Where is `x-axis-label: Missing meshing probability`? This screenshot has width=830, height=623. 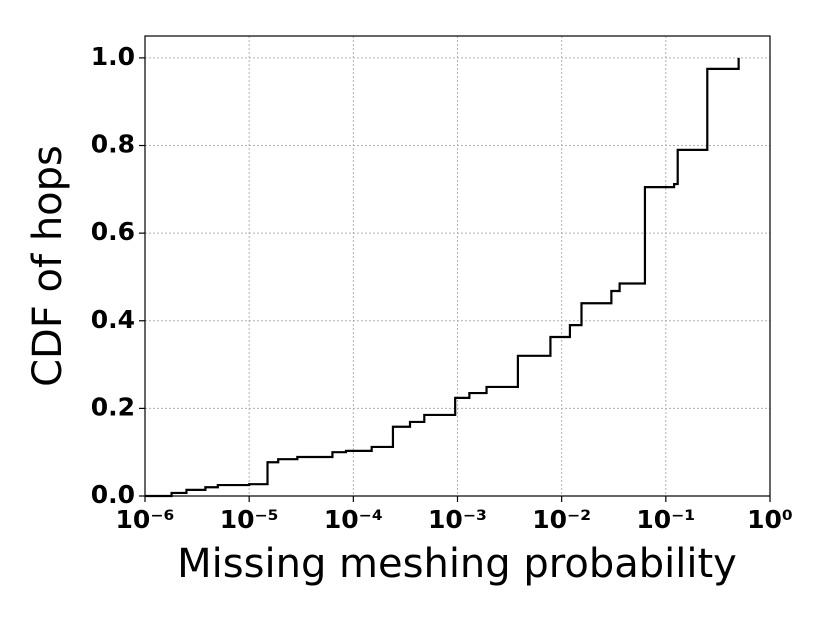
x-axis-label: Missing meshing probability is located at coordinates (457, 564).